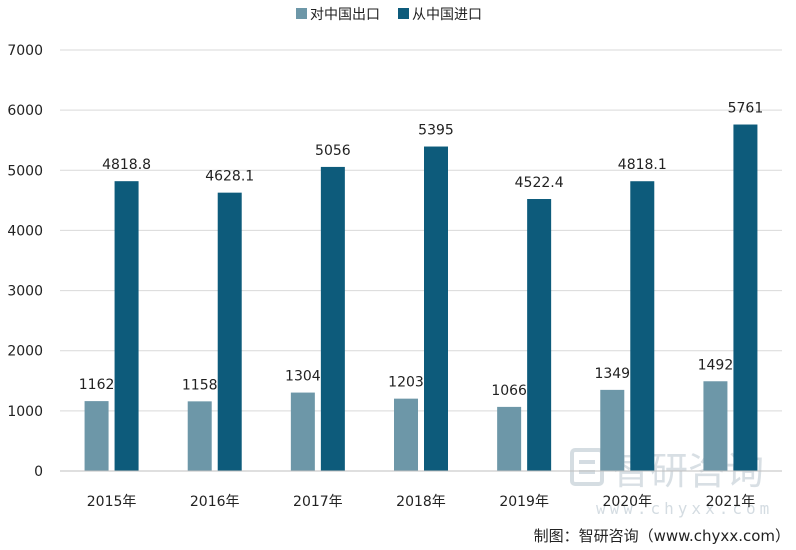  What do you see at coordinates (389, 15) in the screenshot?
I see `legend: 对中国出口 从中国进口` at bounding box center [389, 15].